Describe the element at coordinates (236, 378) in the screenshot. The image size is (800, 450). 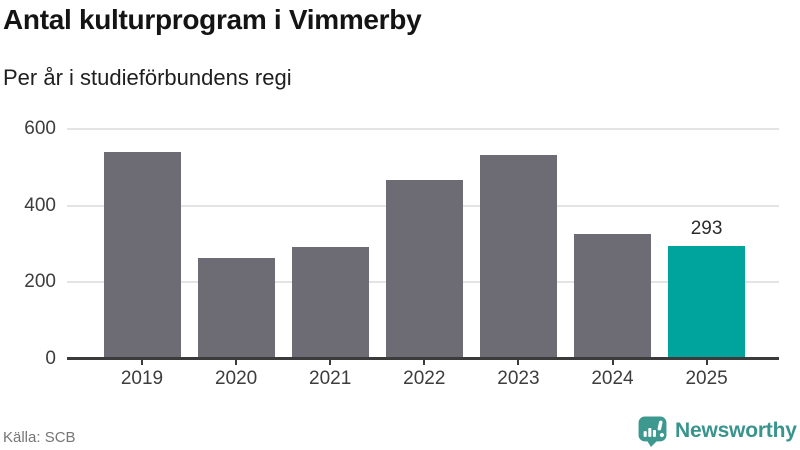
I see `x-axis-tick-label: 2020` at that location.